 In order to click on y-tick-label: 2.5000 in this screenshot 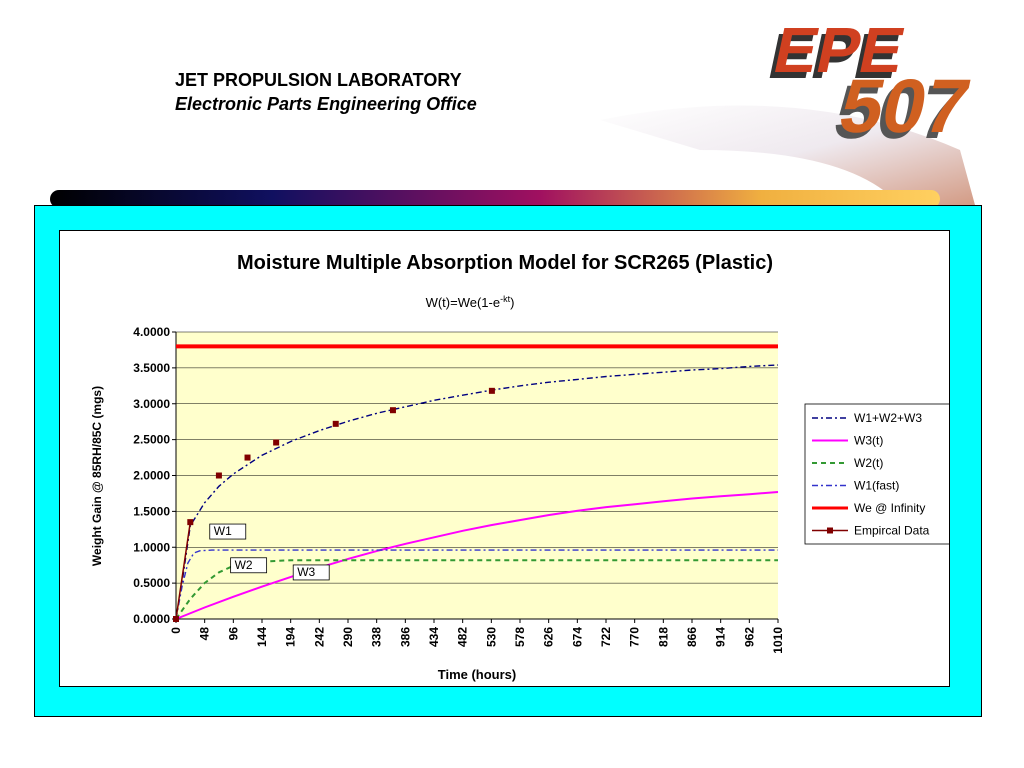, I will do `click(151, 440)`.